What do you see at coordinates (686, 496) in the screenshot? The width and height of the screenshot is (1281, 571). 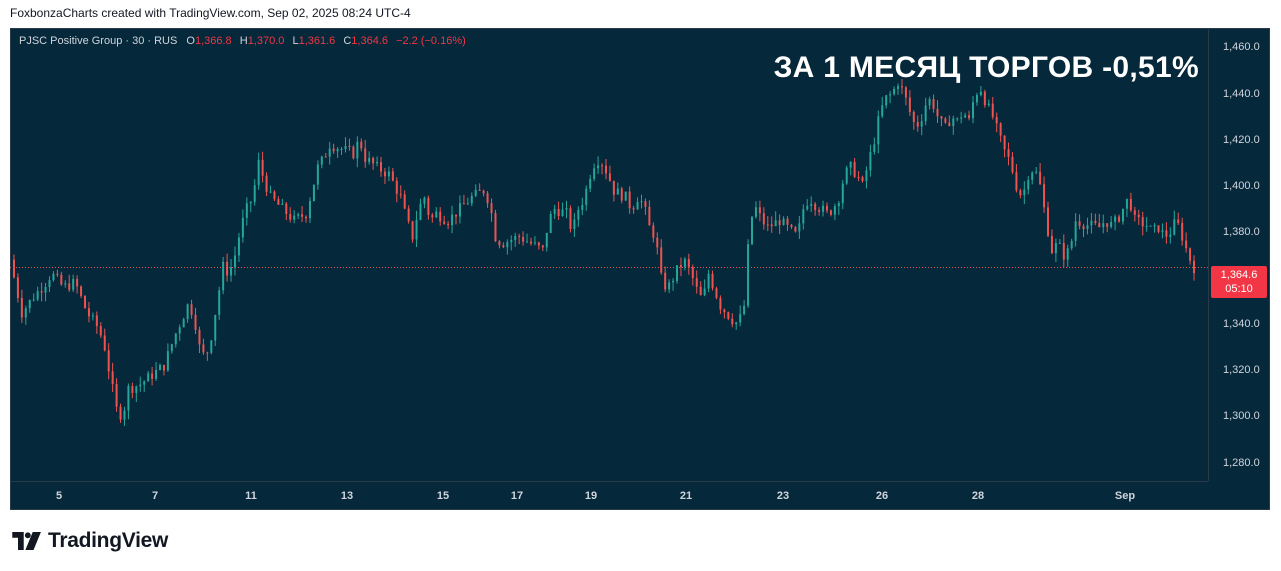 I see `x-tick-label: 21` at bounding box center [686, 496].